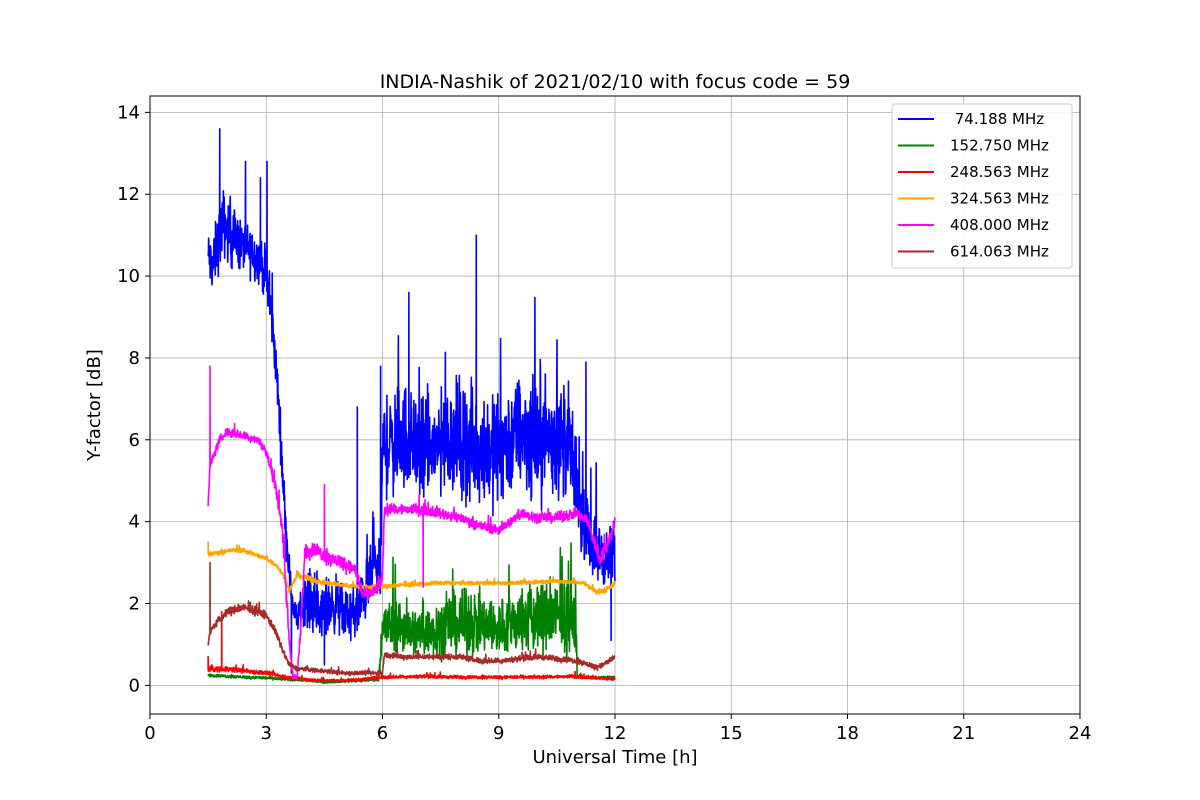  What do you see at coordinates (498, 733) in the screenshot?
I see `x-tick-label: 9` at bounding box center [498, 733].